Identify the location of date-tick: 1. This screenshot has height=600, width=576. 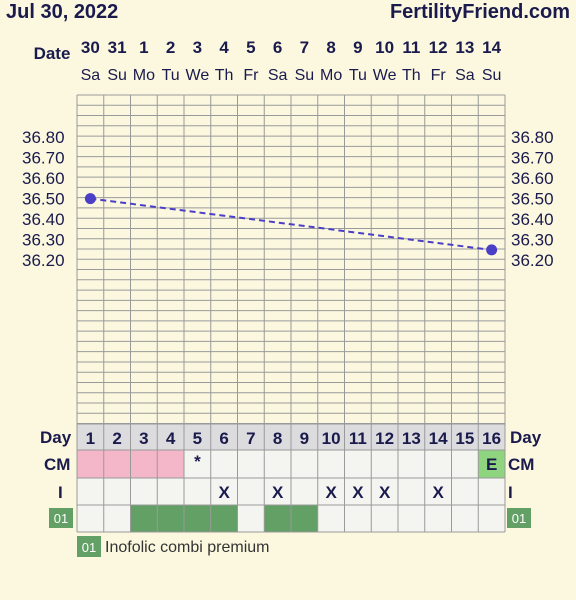
(143, 47).